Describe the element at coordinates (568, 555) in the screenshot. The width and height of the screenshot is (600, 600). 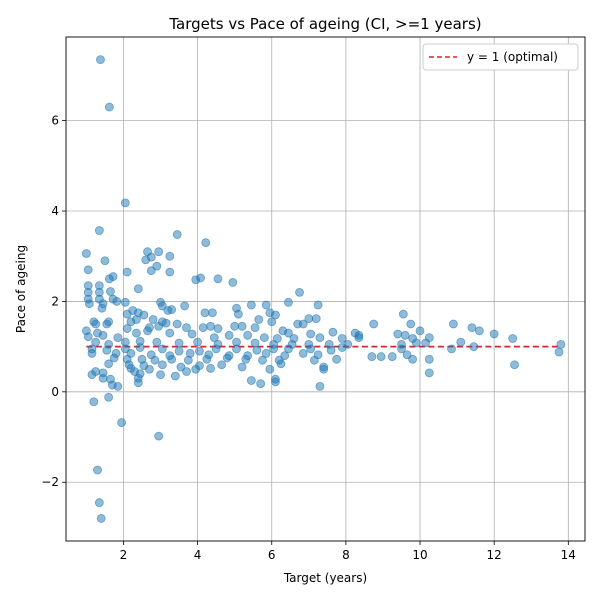
I see `x-tick-label: 14` at that location.